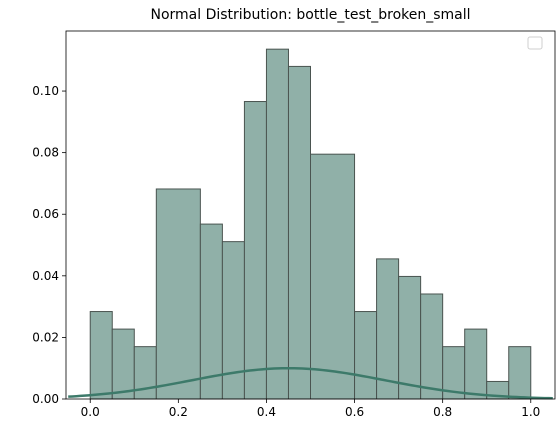  I want to click on x-tick-label: 0.0, so click(90, 412).